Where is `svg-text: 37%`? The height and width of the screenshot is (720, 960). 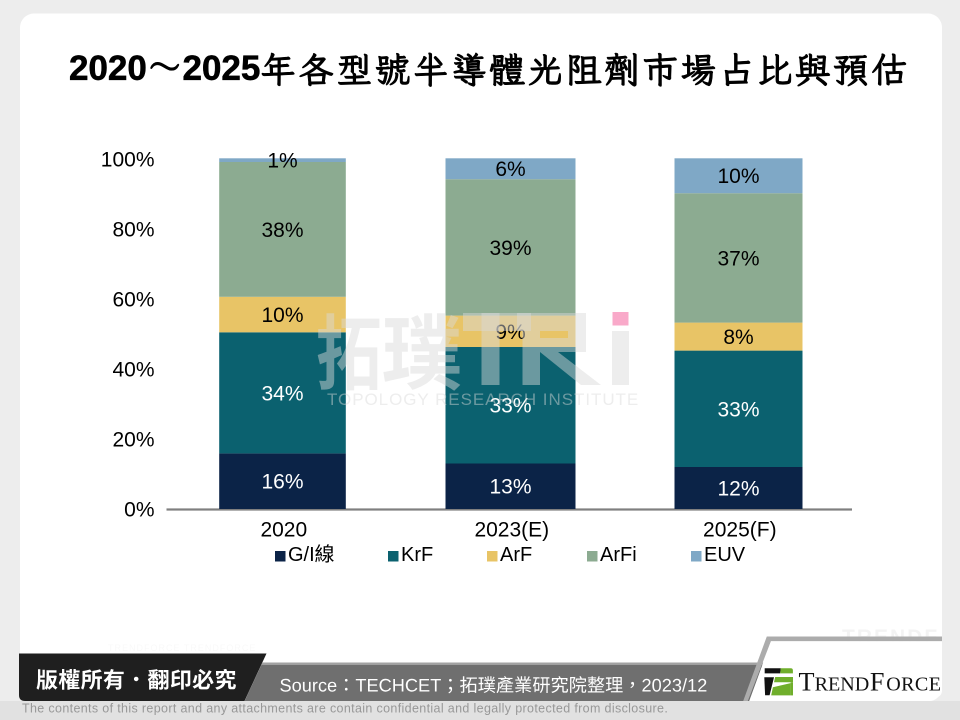
svg-text: 37% is located at coordinates (738, 258).